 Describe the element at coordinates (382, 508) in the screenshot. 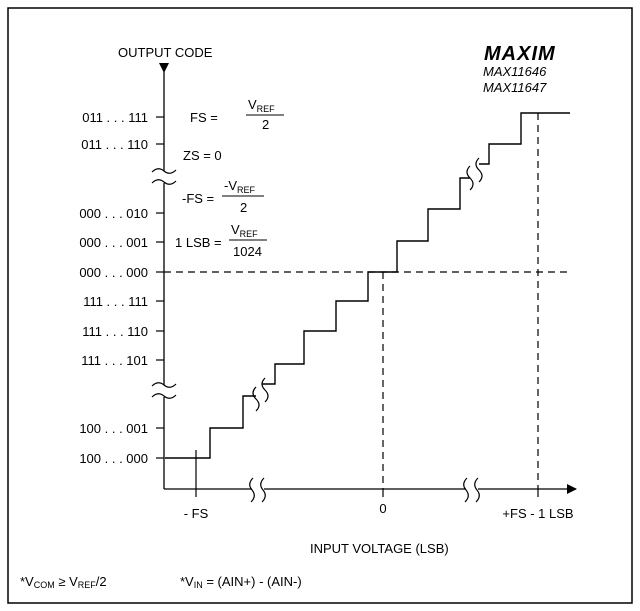

I see `x-tick-label-zero: 0` at that location.